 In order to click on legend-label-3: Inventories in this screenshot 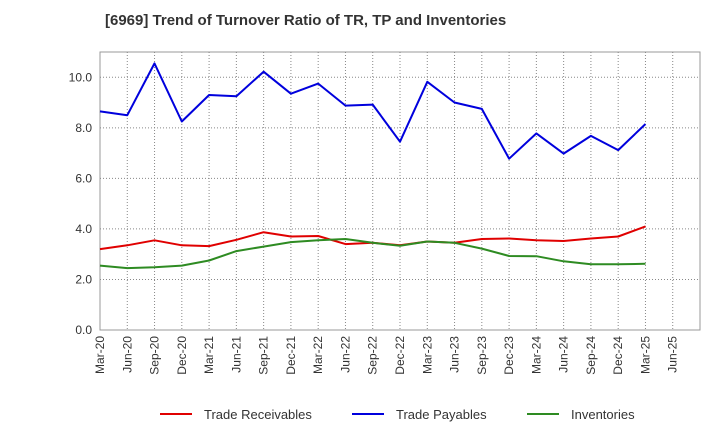, I will do `click(603, 414)`.